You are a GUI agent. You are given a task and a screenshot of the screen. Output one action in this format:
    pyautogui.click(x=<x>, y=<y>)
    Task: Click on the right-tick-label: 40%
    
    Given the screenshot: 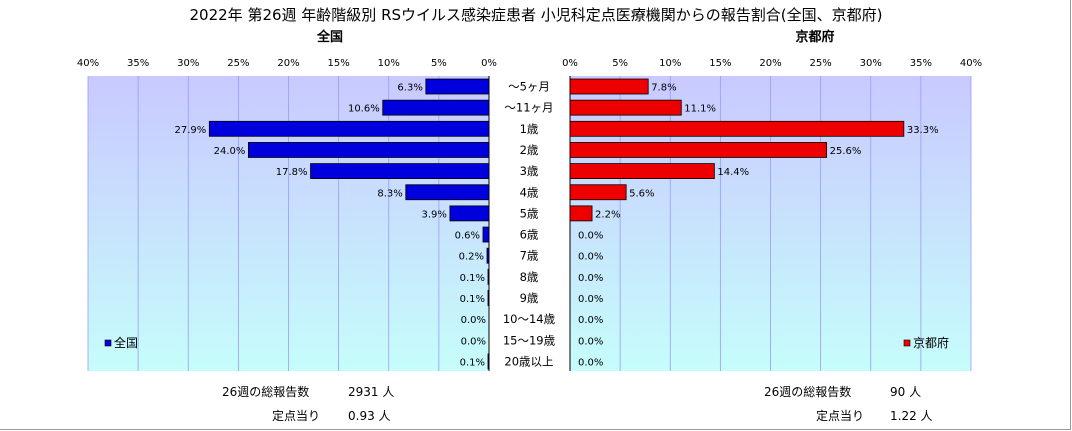 What is the action you would take?
    pyautogui.click(x=971, y=63)
    